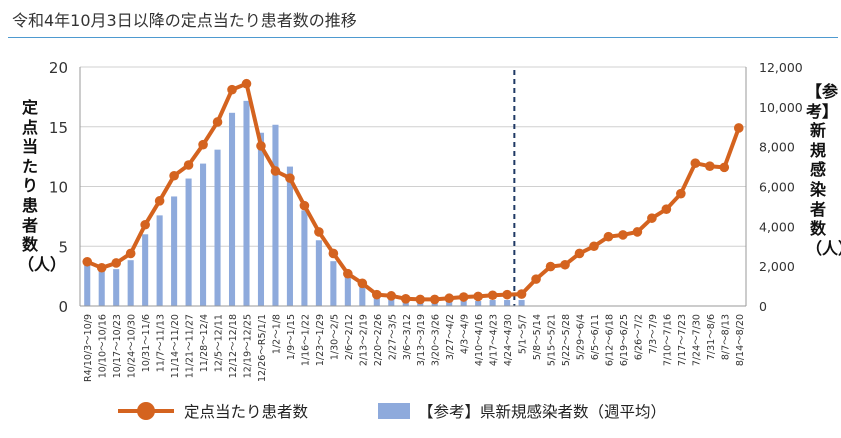 This screenshot has width=841, height=438. I want to click on x-tick-label: 7/10～7/16, so click(667, 340).